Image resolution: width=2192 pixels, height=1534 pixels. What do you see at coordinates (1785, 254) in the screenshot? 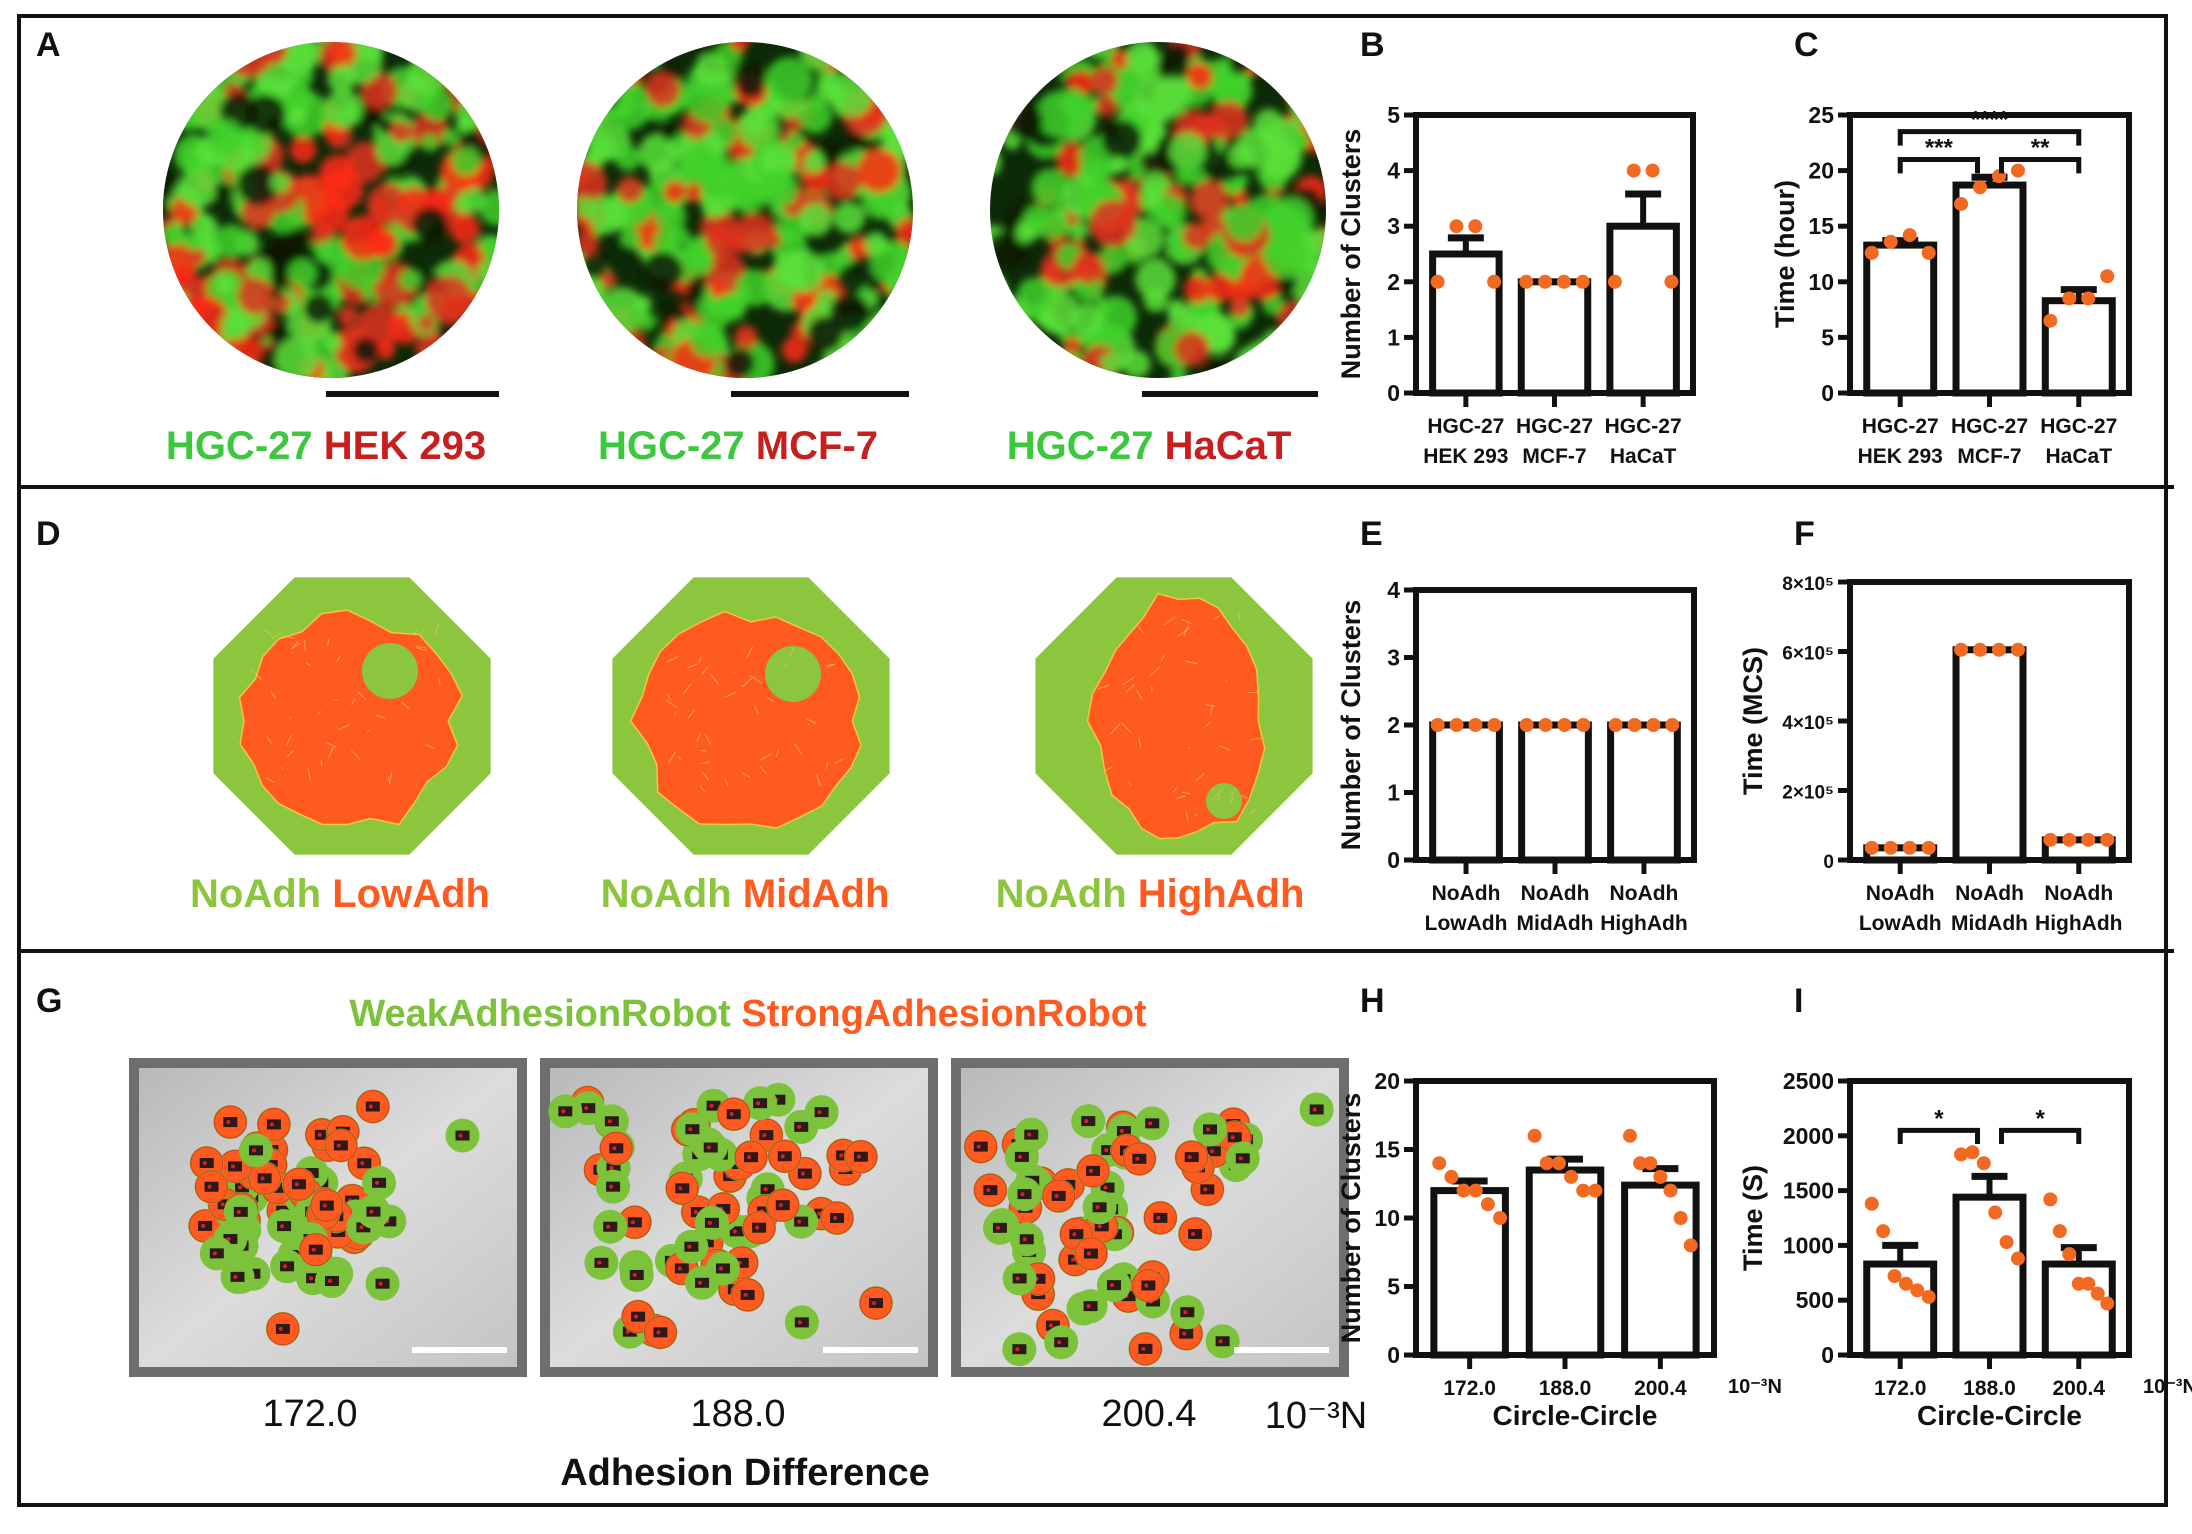
I see `y-axis-label: Time (hour)` at bounding box center [1785, 254].